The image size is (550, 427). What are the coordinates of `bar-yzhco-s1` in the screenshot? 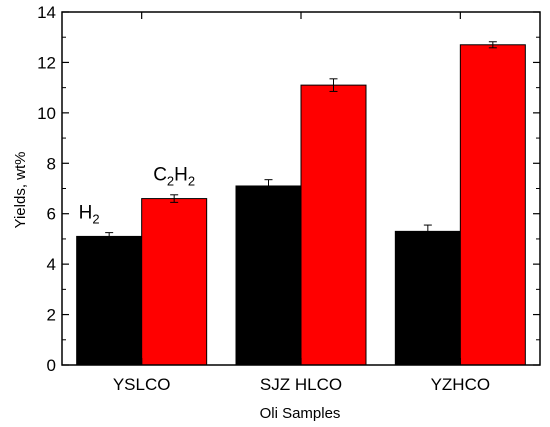 It's located at (492, 205).